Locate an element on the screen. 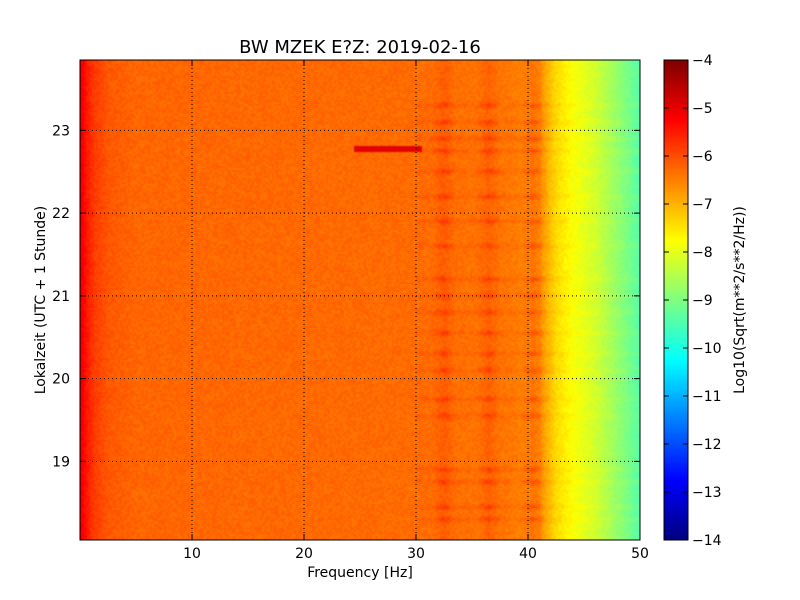  colorbar-tick-label: −14 is located at coordinates (707, 541).